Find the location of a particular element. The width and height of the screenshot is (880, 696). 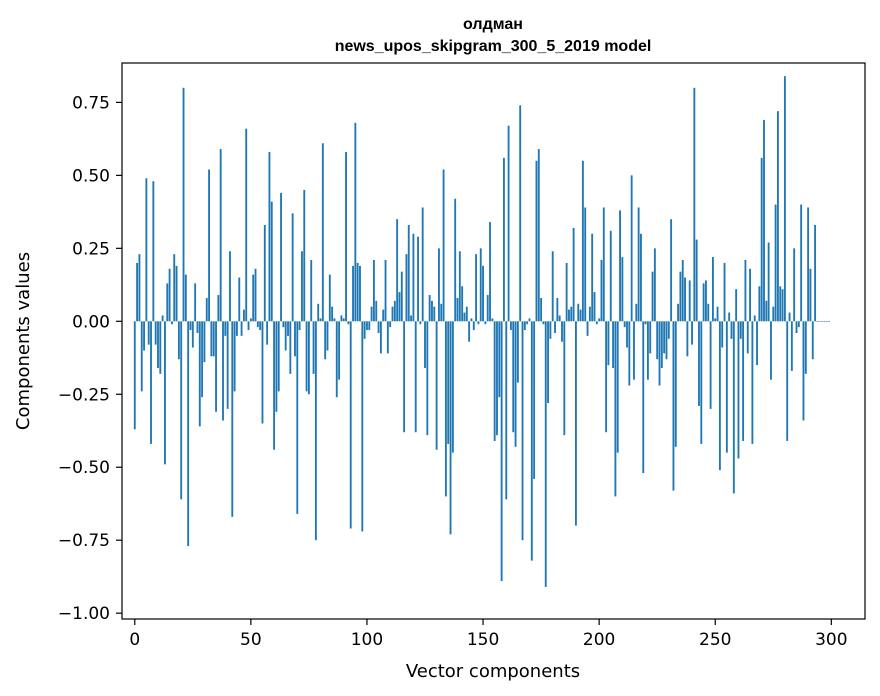

y-tick-label: 0.00 is located at coordinates (91, 322).